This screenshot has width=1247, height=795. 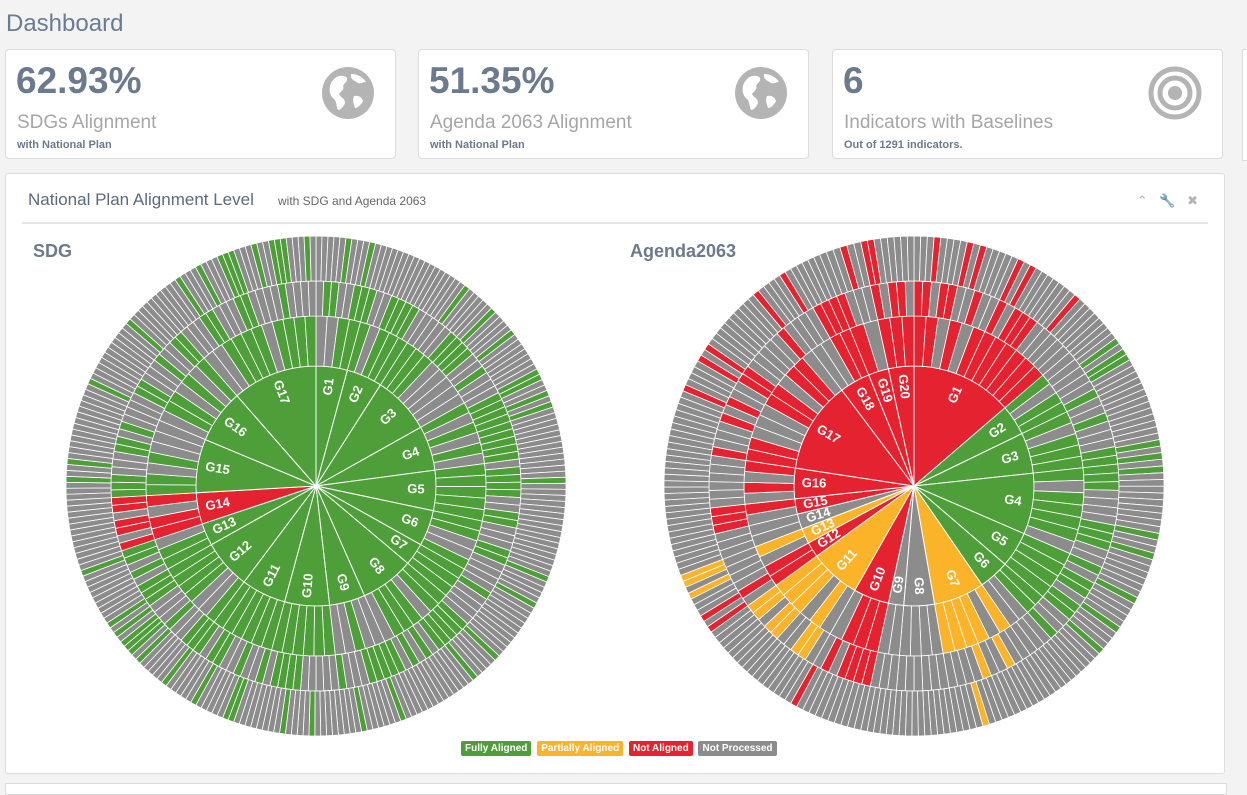 I want to click on stat-label: Agenda 2063 Alignment, so click(x=531, y=122).